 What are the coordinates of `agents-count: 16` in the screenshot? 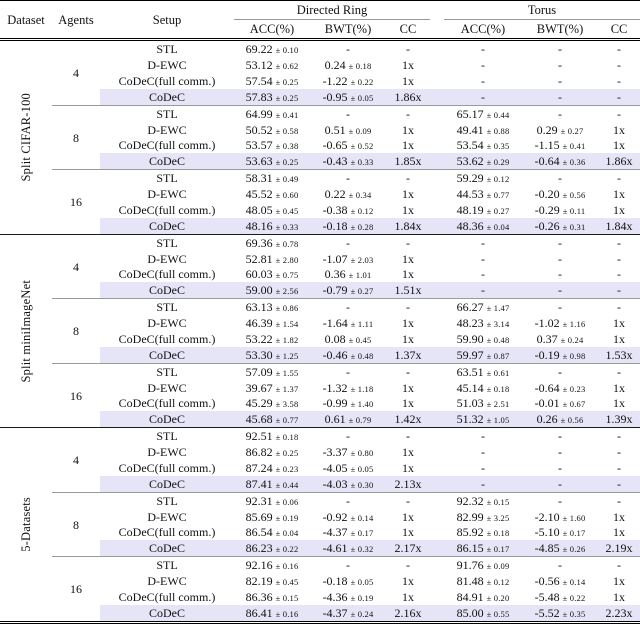 It's located at (76, 202).